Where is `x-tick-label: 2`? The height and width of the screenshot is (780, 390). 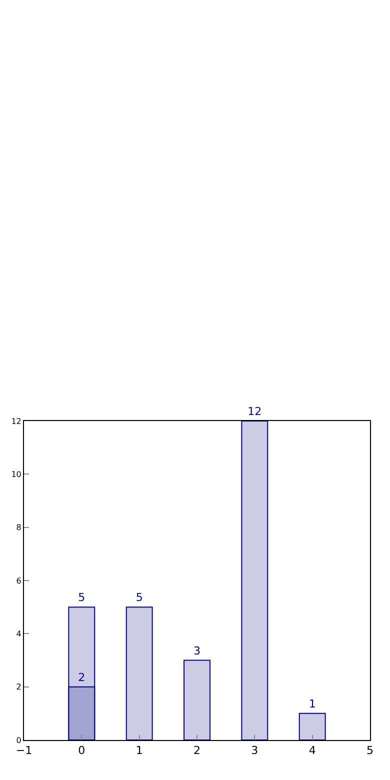 x-tick-label: 2 is located at coordinates (197, 751).